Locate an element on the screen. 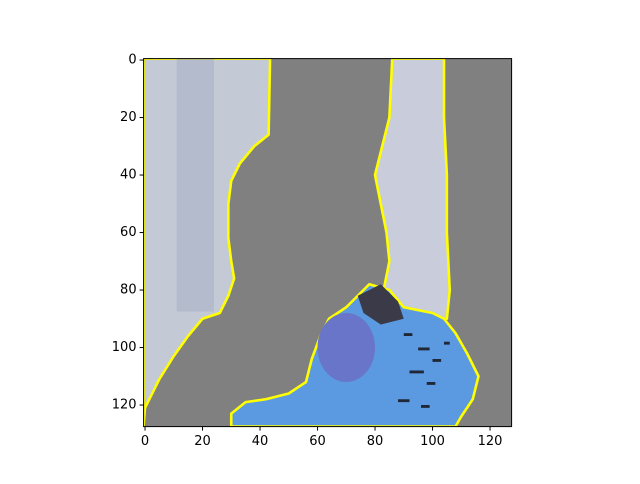 The image size is (640, 484). y-tick-label: 80 is located at coordinates (128, 290).